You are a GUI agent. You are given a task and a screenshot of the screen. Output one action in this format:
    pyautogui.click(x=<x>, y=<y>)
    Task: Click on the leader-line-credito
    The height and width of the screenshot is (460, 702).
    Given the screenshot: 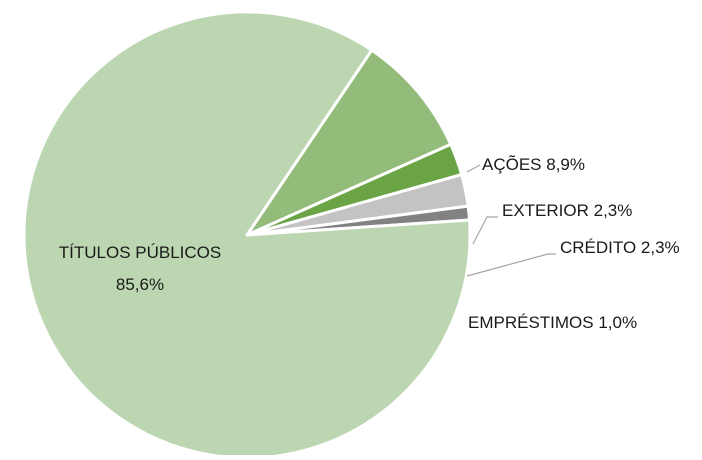 What is the action you would take?
    pyautogui.click(x=511, y=265)
    